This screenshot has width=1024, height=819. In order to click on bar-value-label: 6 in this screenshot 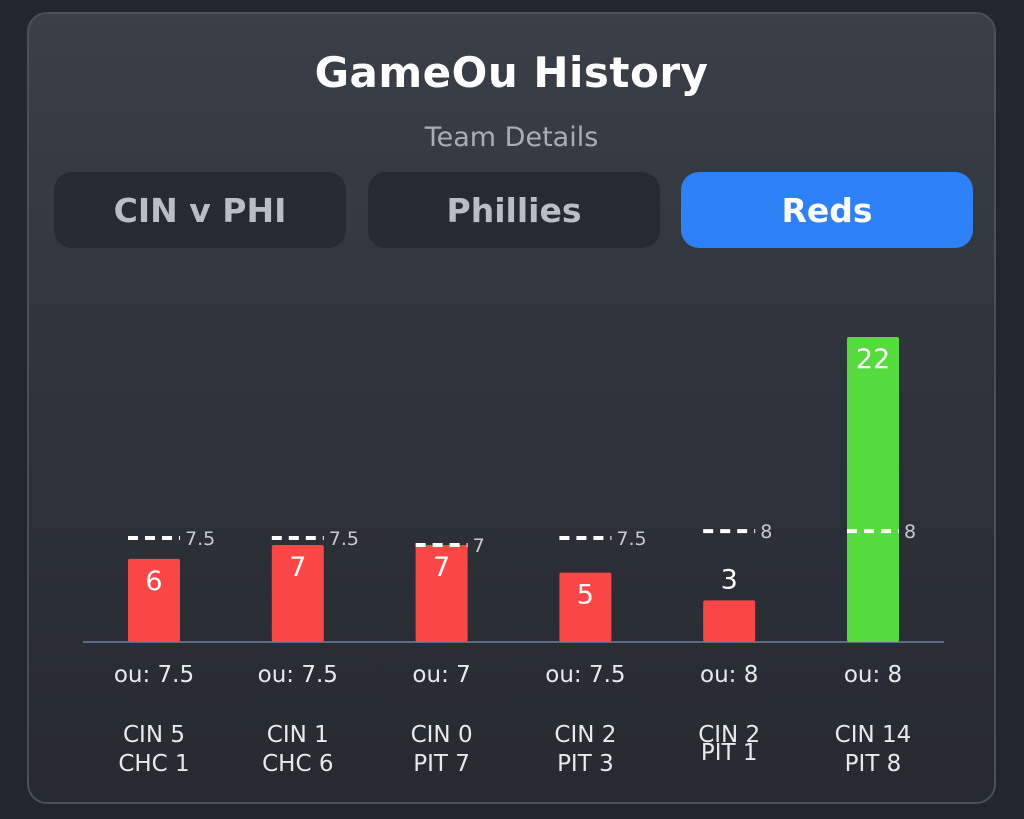, I will do `click(153, 581)`.